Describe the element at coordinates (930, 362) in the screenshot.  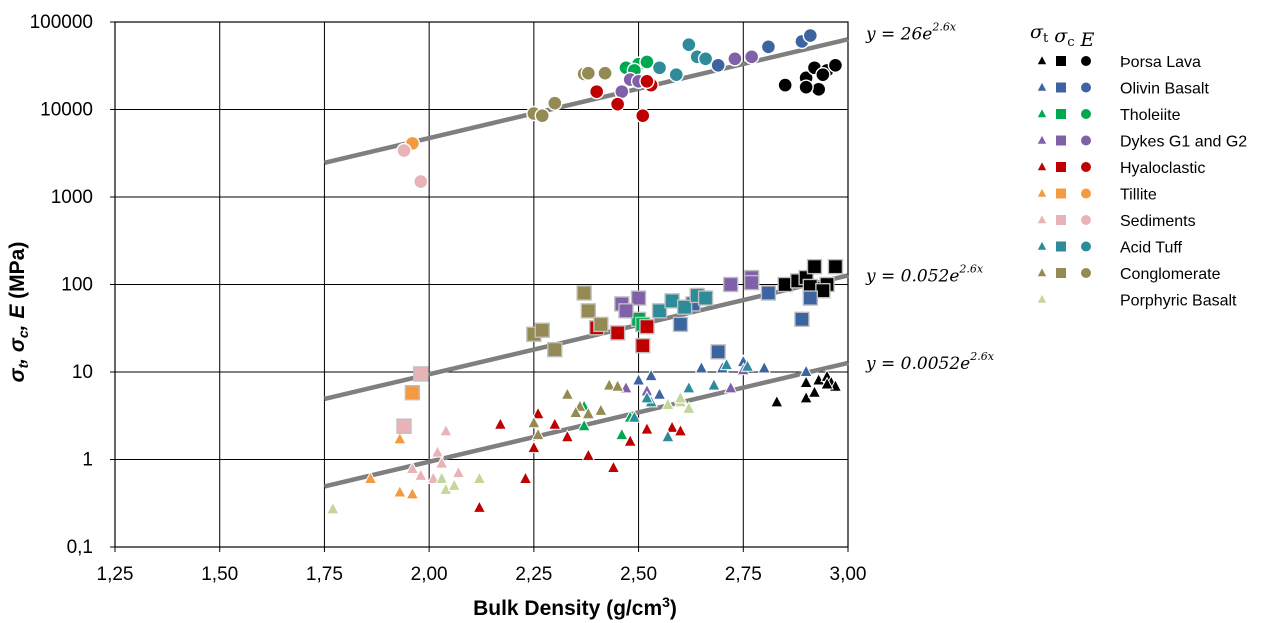
I see `fit-equation-label: y = 0.0052e2.6x` at that location.